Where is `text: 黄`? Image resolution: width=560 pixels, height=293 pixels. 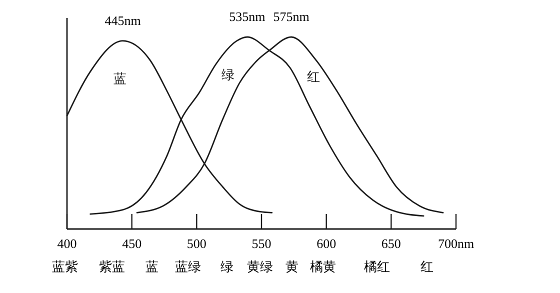 text: 黄 is located at coordinates (292, 266).